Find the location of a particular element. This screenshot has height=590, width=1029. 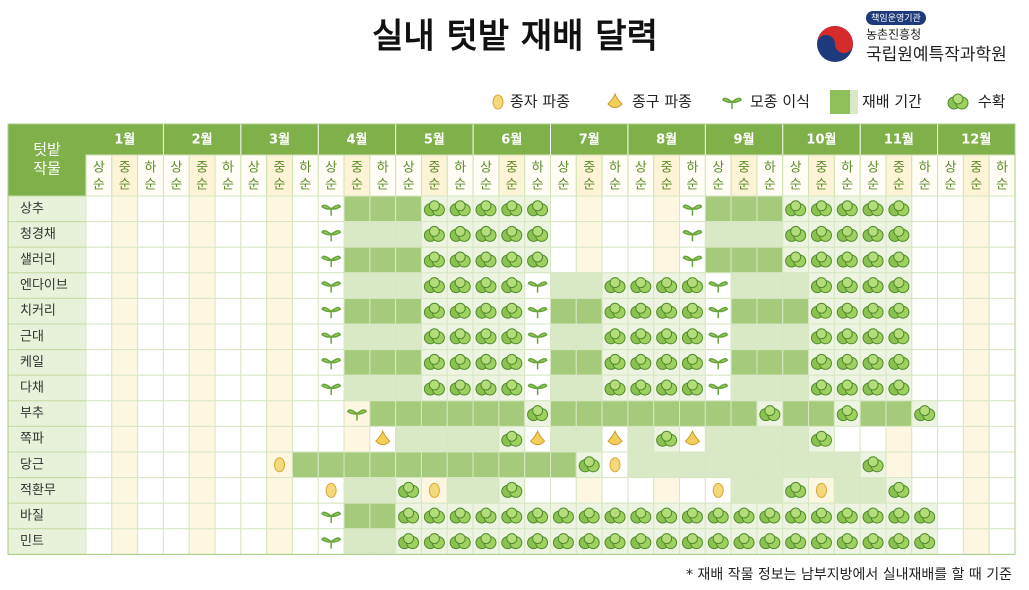

badge is located at coordinates (896, 18).